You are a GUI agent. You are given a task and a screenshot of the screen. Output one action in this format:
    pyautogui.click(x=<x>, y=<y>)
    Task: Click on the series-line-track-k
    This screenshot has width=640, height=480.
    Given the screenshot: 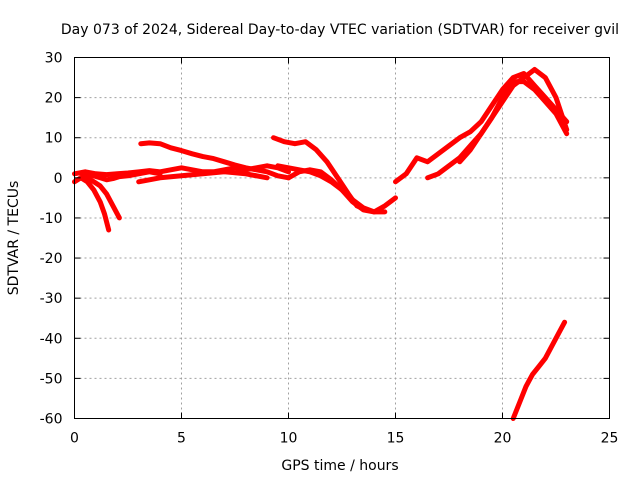 What is the action you would take?
    pyautogui.click(x=497, y=124)
    